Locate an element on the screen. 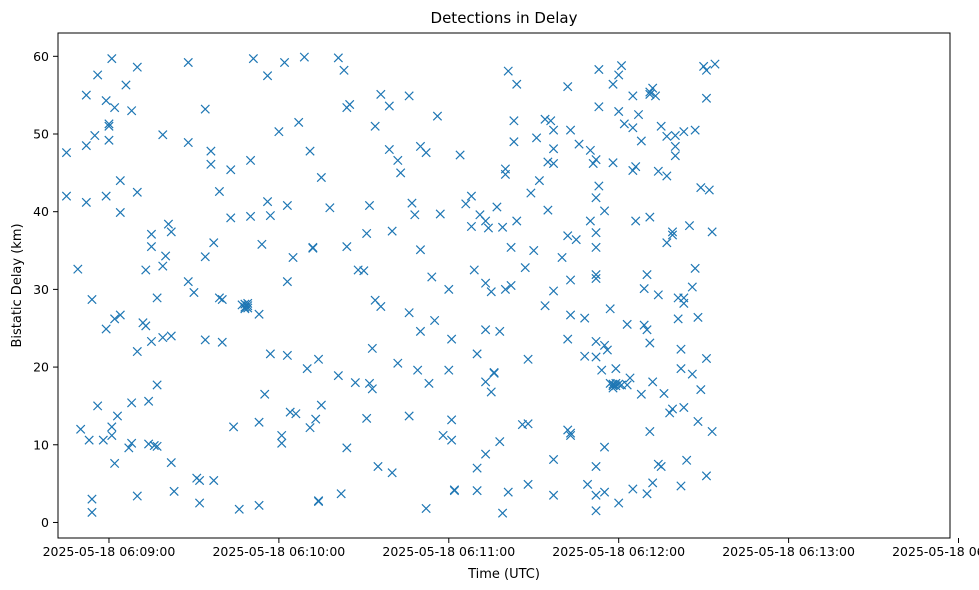  chart-title: Detections in Delay is located at coordinates (504, 18).